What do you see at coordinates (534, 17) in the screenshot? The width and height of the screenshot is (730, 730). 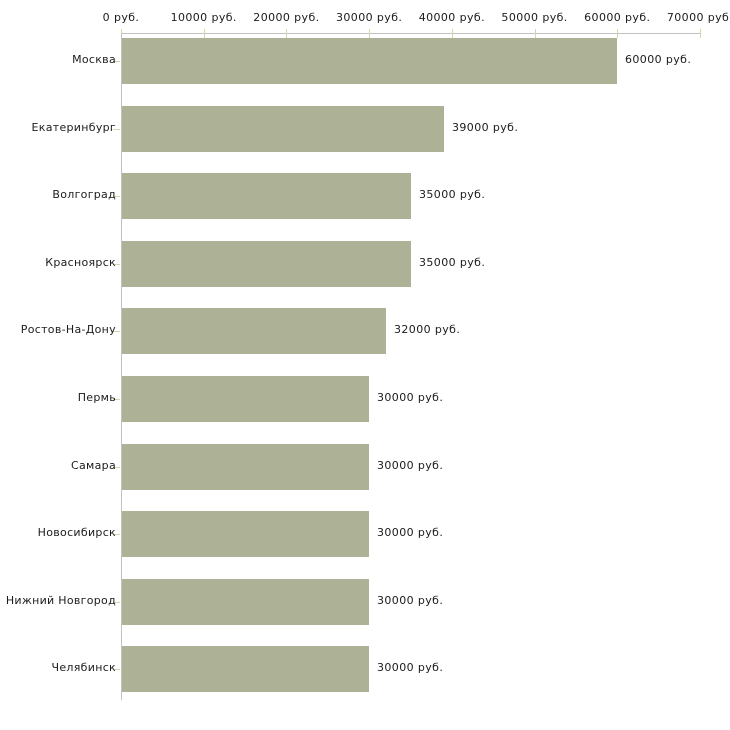 I see `x-axis-tick-label: 50000 руб.` at bounding box center [534, 17].